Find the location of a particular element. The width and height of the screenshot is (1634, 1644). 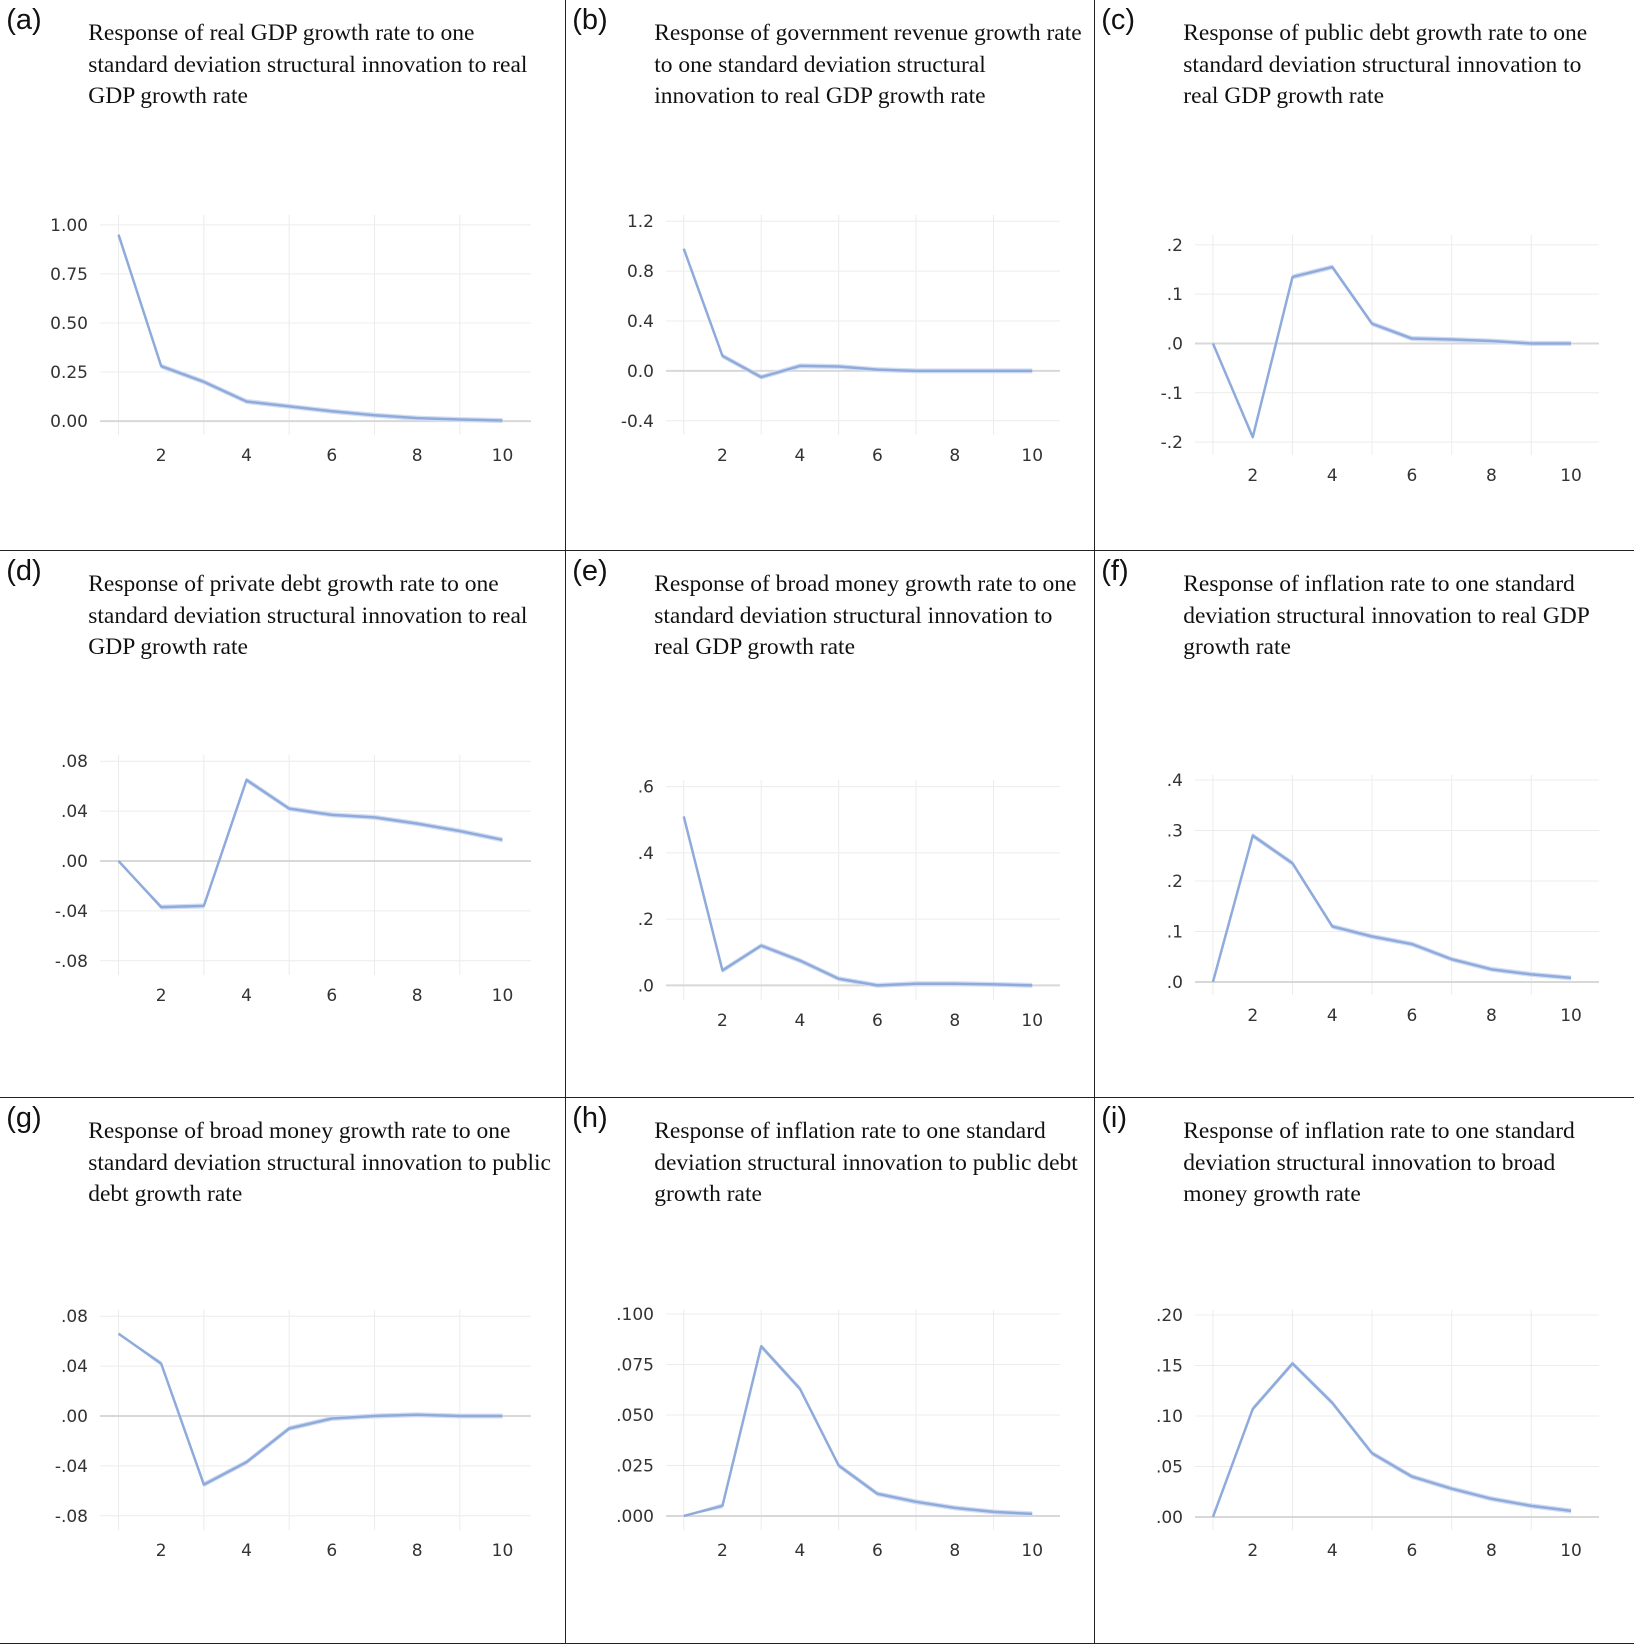

y-tick-label: 0.50 is located at coordinates (69, 324).